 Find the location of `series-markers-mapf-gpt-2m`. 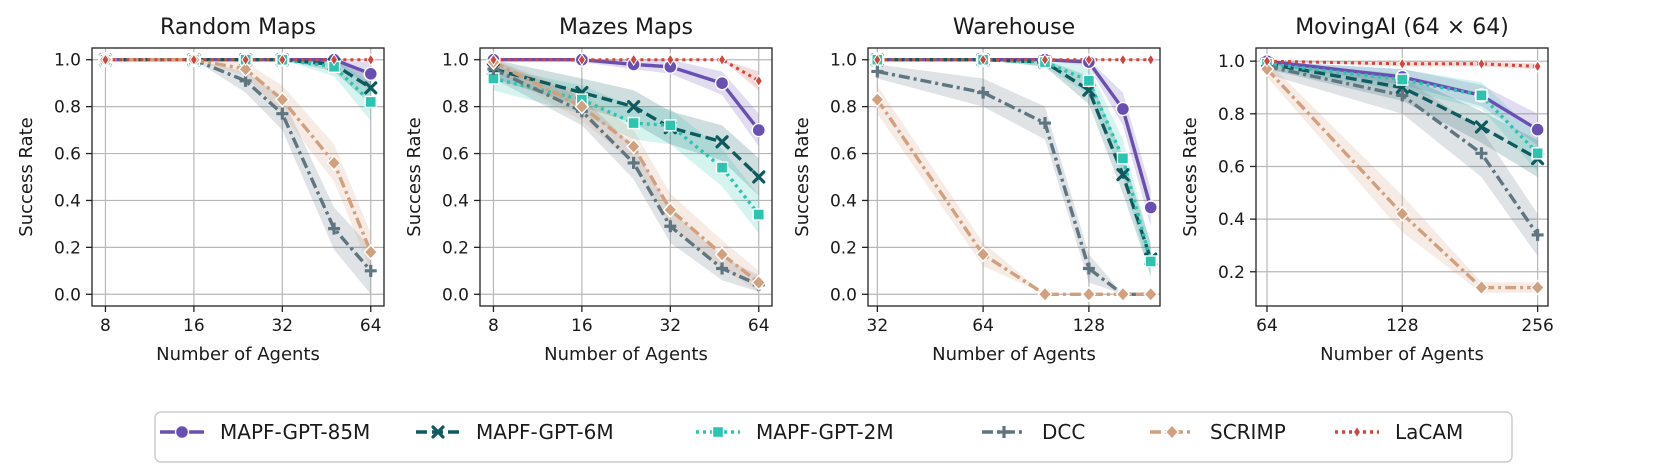

series-markers-mapf-gpt-2m is located at coordinates (626, 146).